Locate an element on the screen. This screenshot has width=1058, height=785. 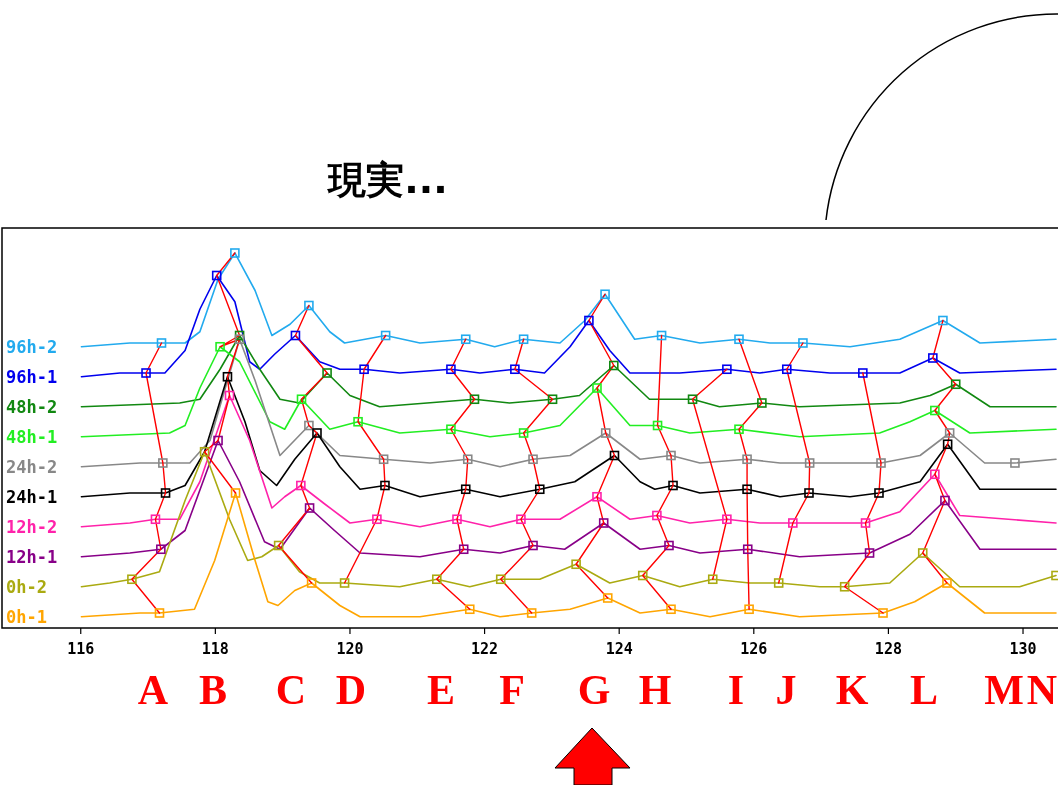
series-label: 96h-2 is located at coordinates (32, 346).